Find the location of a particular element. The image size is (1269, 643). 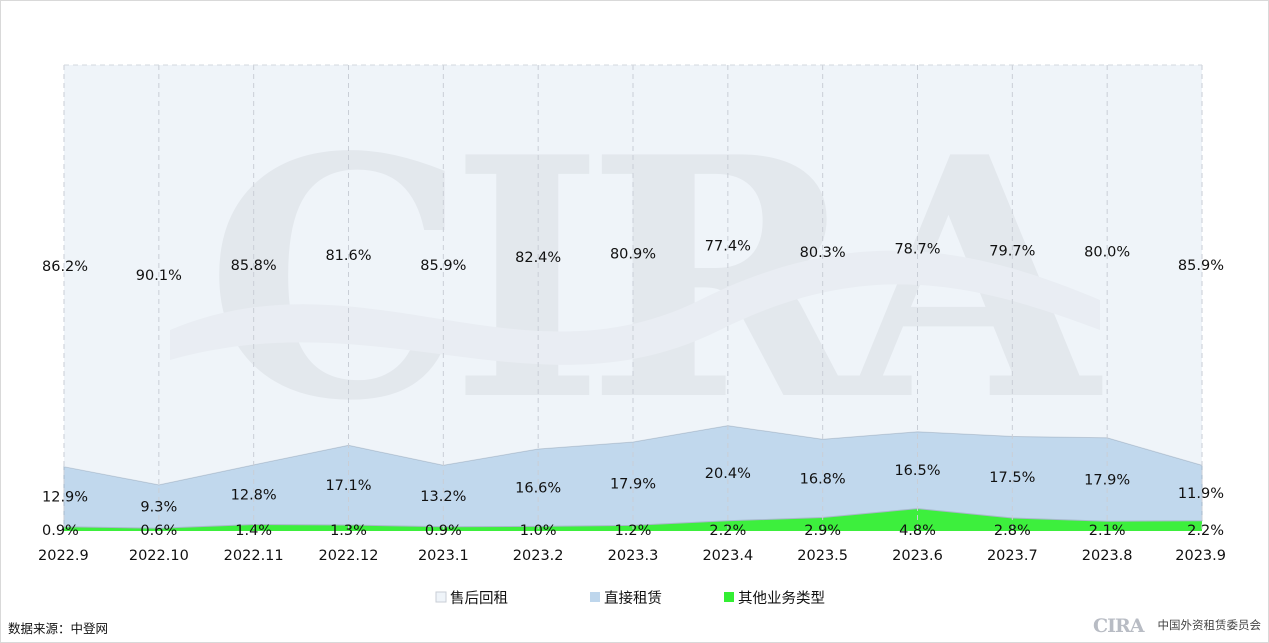

x-tick-label: 2023.3 is located at coordinates (633, 556).